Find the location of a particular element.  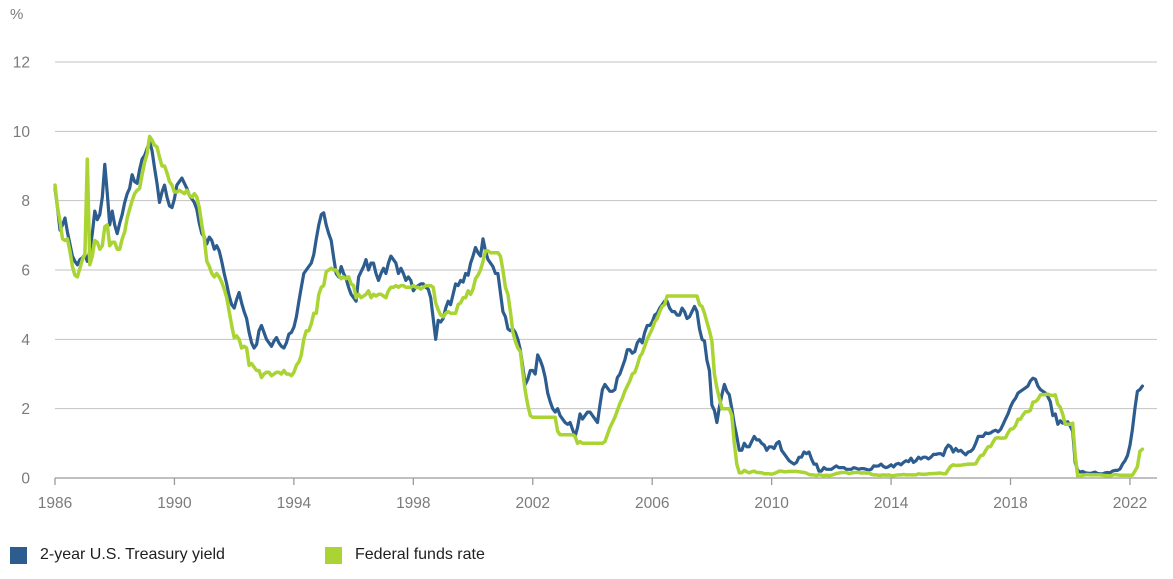

x-tick-label-2002: 2002 is located at coordinates (533, 503).